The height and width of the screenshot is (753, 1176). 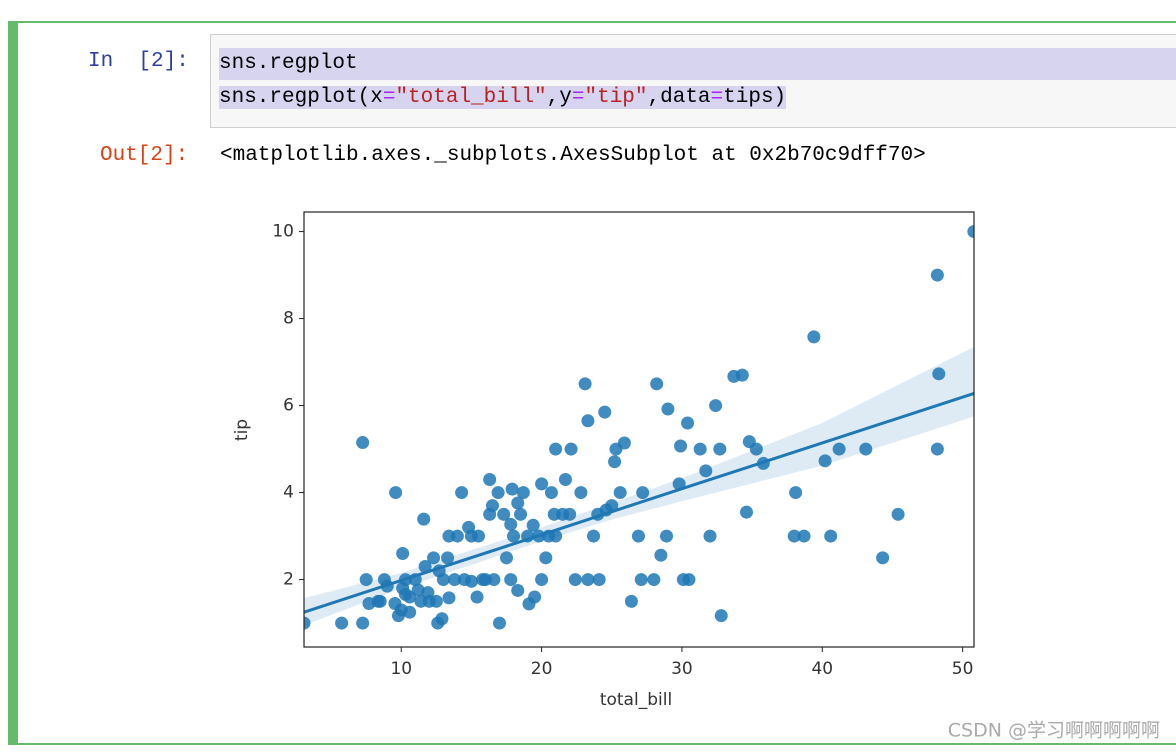 What do you see at coordinates (682, 669) in the screenshot?
I see `x-tick-label: 30` at bounding box center [682, 669].